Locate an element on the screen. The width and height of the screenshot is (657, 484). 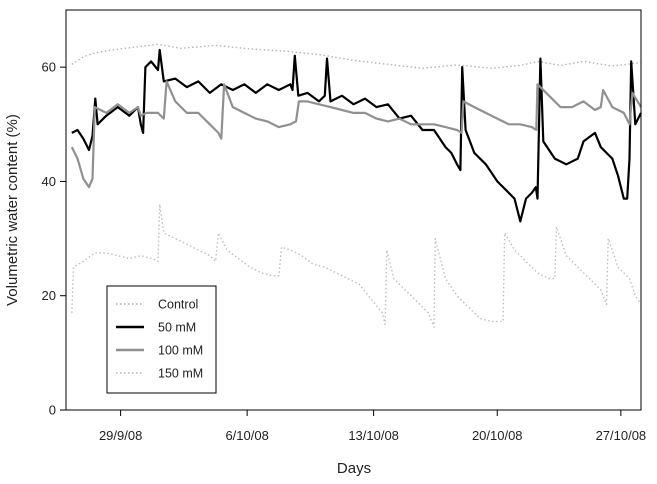
legend: Control 50 mM 100 mM 150 mM is located at coordinates (161, 339).